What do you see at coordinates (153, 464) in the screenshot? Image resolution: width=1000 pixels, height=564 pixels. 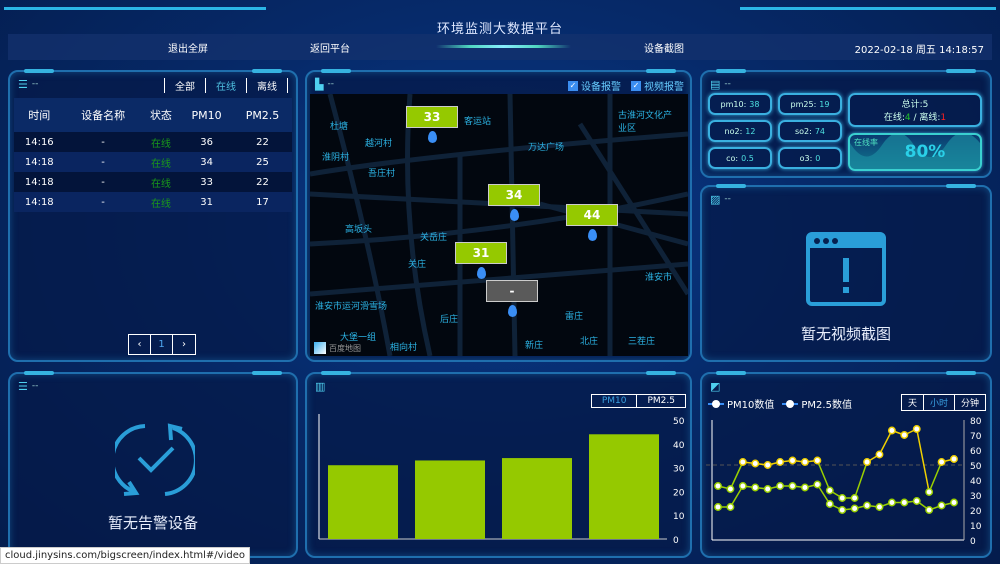 I see `alarm-panel: ☰ -- 暂无告警设备` at bounding box center [153, 464].